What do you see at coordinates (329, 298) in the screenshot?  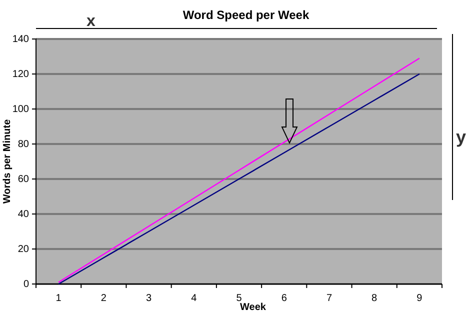 I see `x-tick-label: 7` at bounding box center [329, 298].